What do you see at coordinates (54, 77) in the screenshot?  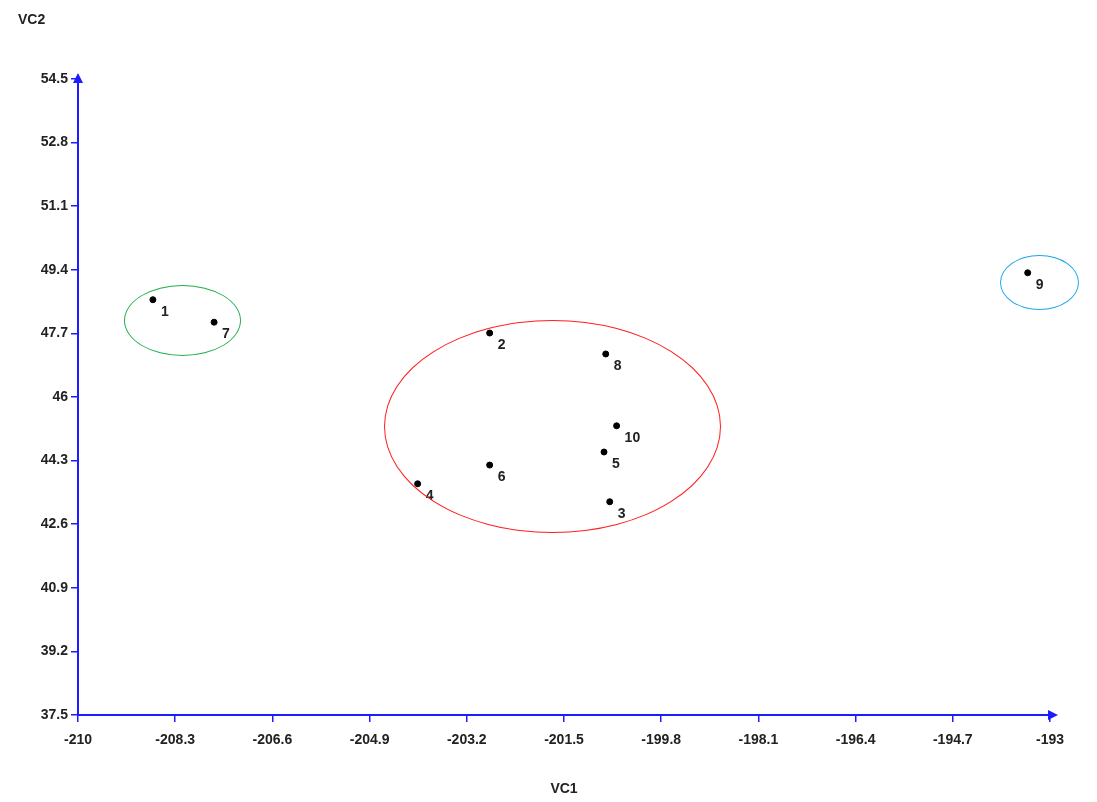 I see `y-tick-label: 54.5` at bounding box center [54, 77].